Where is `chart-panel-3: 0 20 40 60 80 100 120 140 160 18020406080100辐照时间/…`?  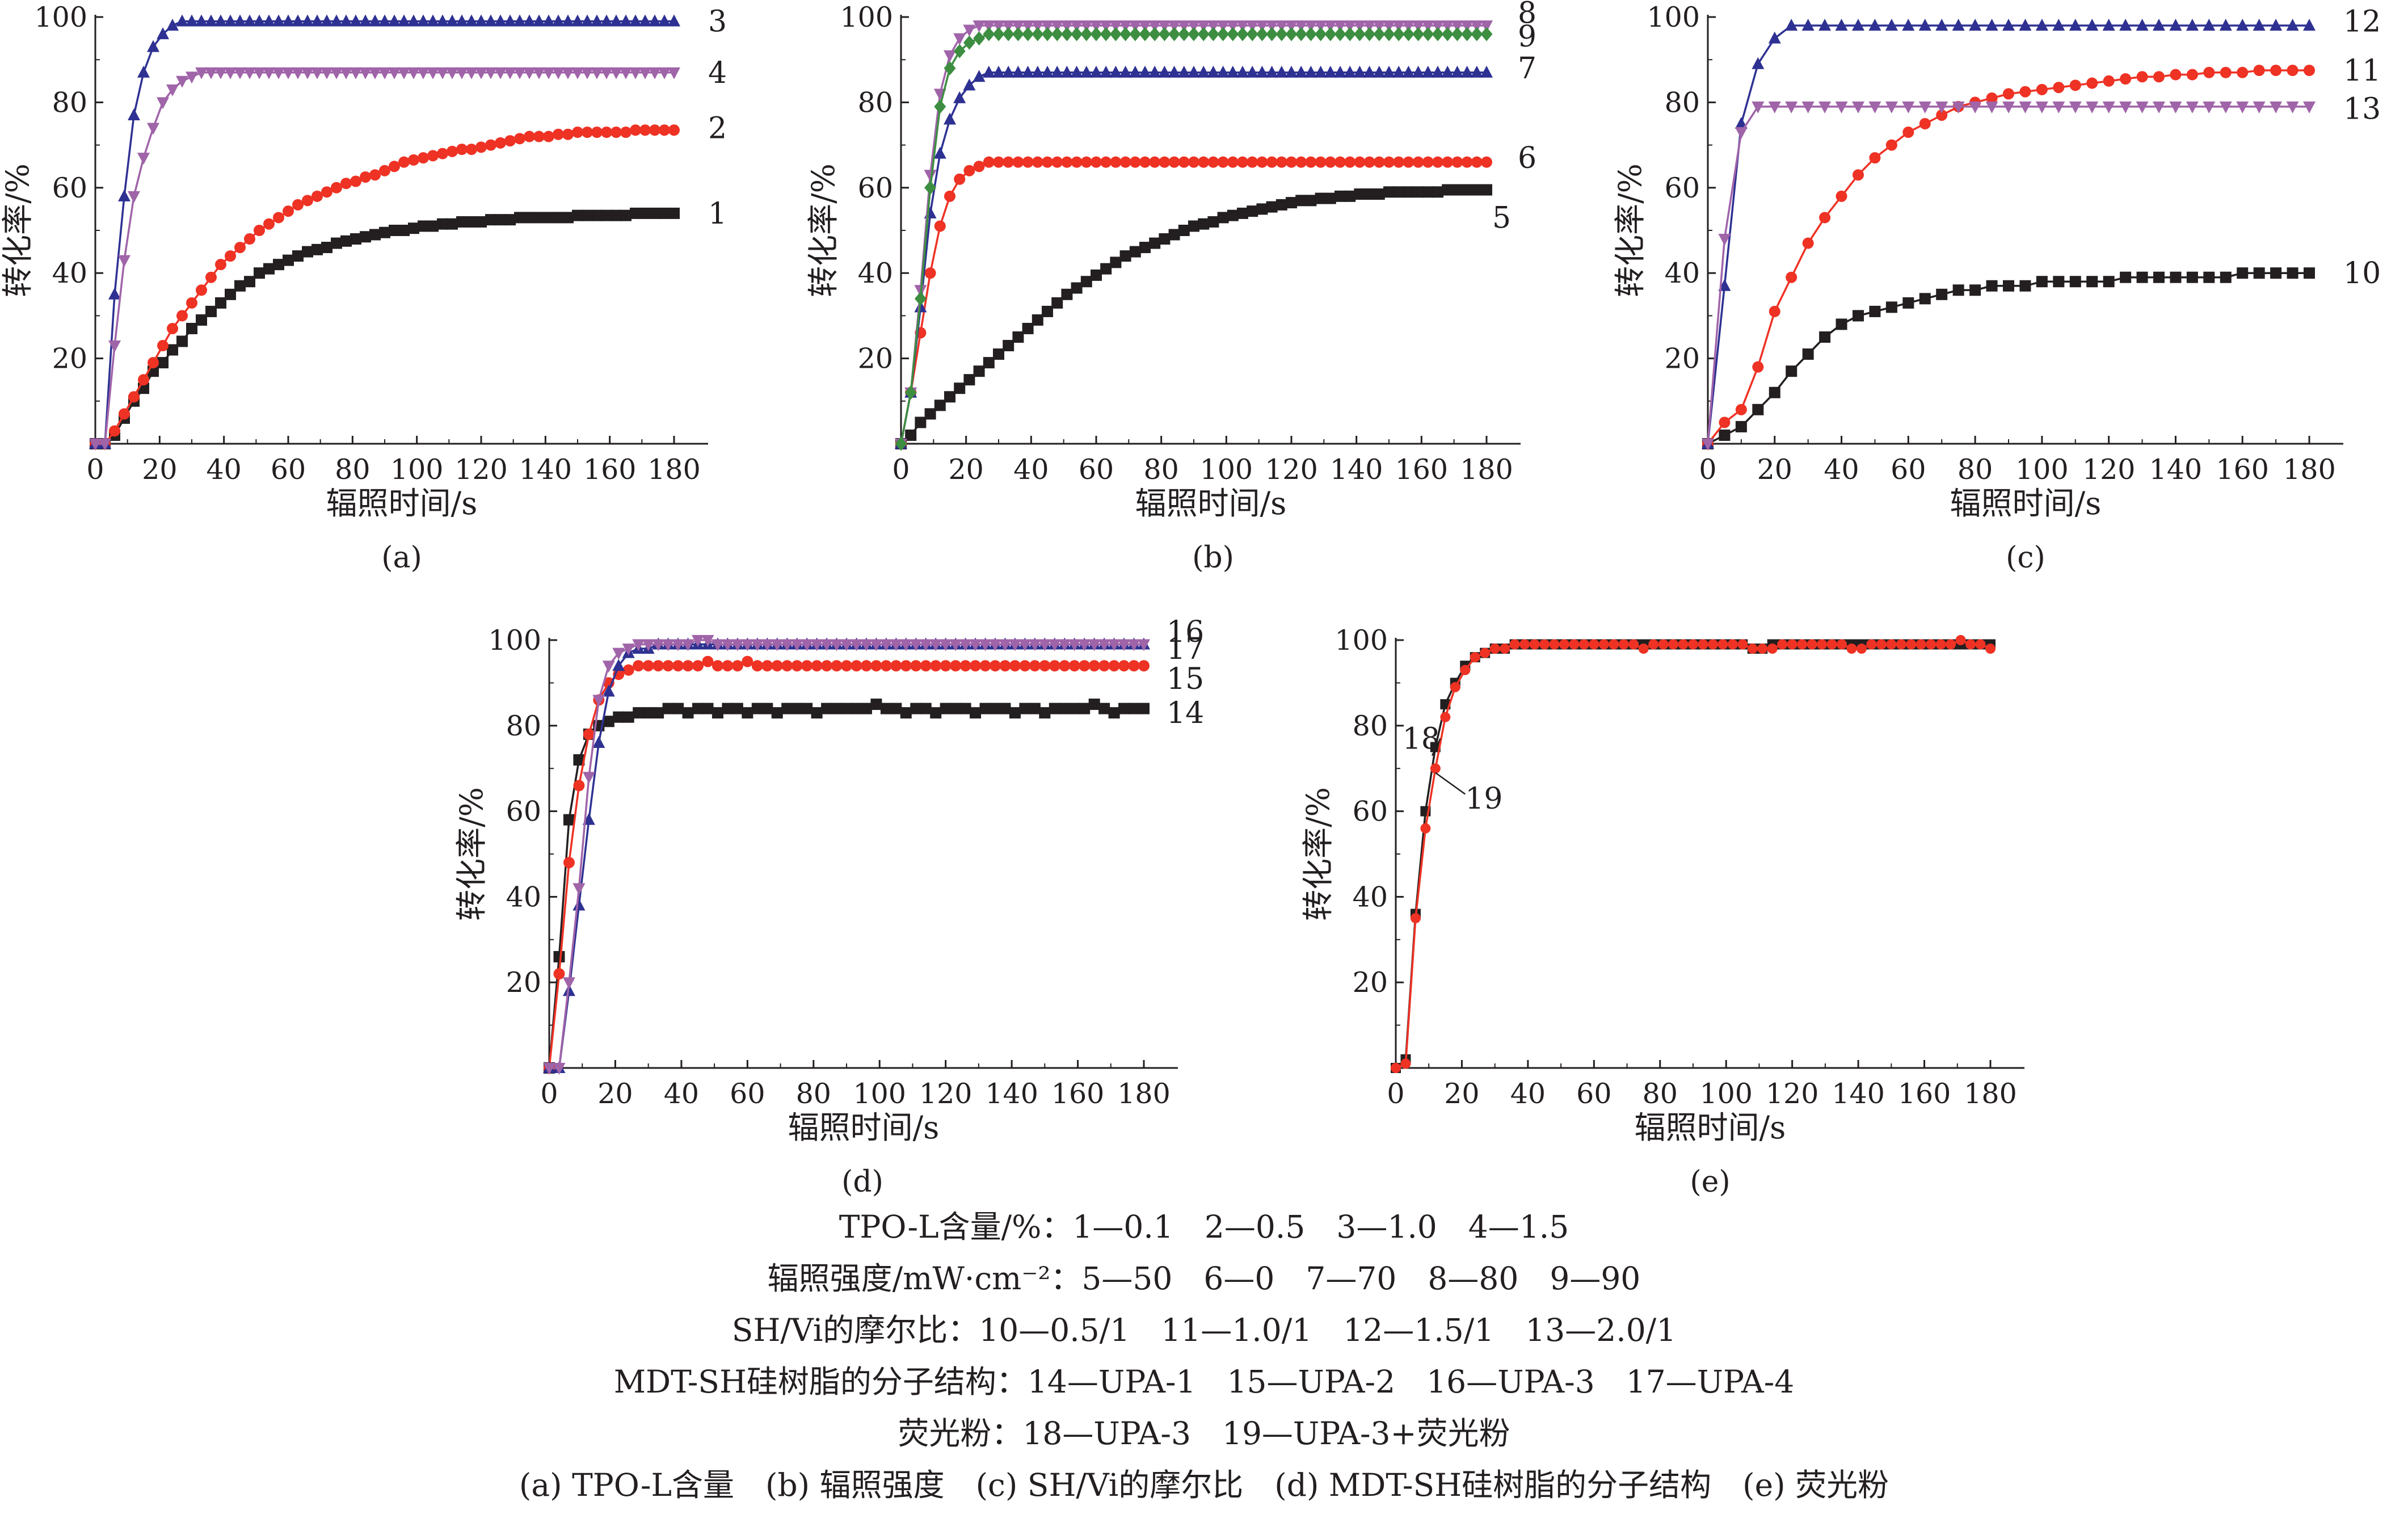
chart-panel-3: 0 20 40 60 80 100 120 140 160 18020406080100辐照时间/… is located at coordinates (1996, 288).